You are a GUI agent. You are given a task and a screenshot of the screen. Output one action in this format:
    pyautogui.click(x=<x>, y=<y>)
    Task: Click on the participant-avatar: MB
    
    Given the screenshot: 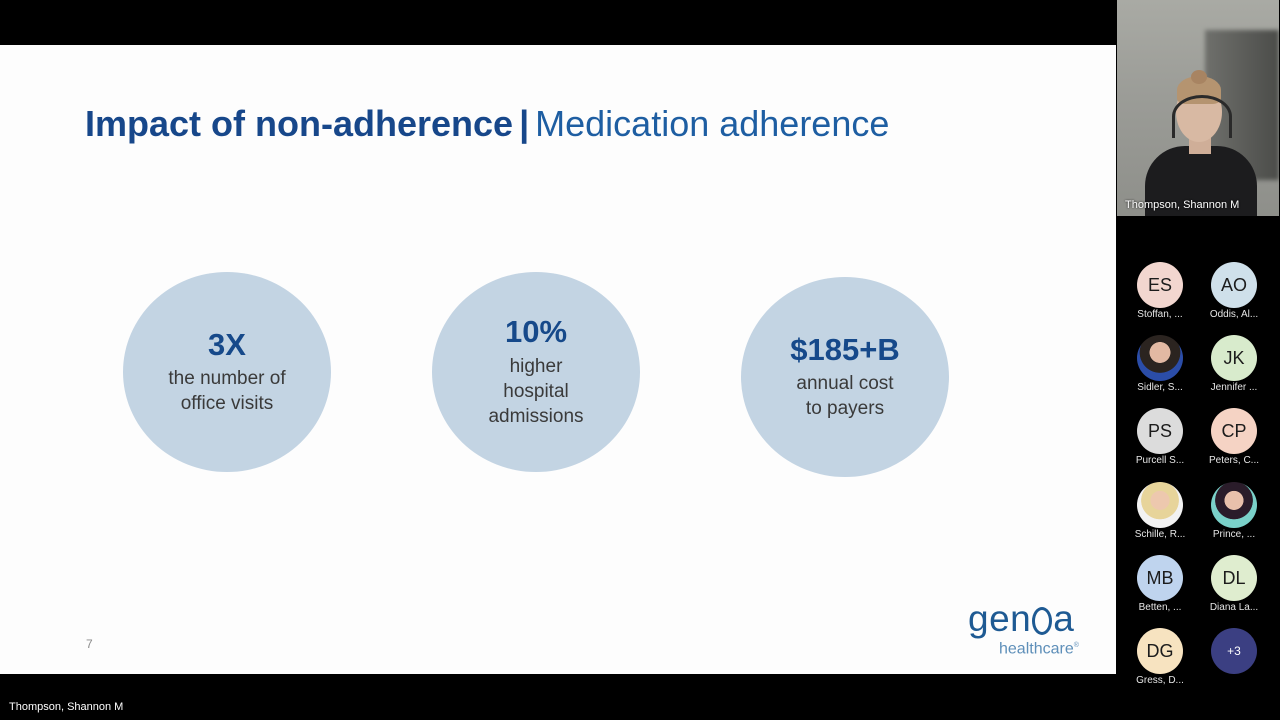 What is the action you would take?
    pyautogui.click(x=1160, y=578)
    